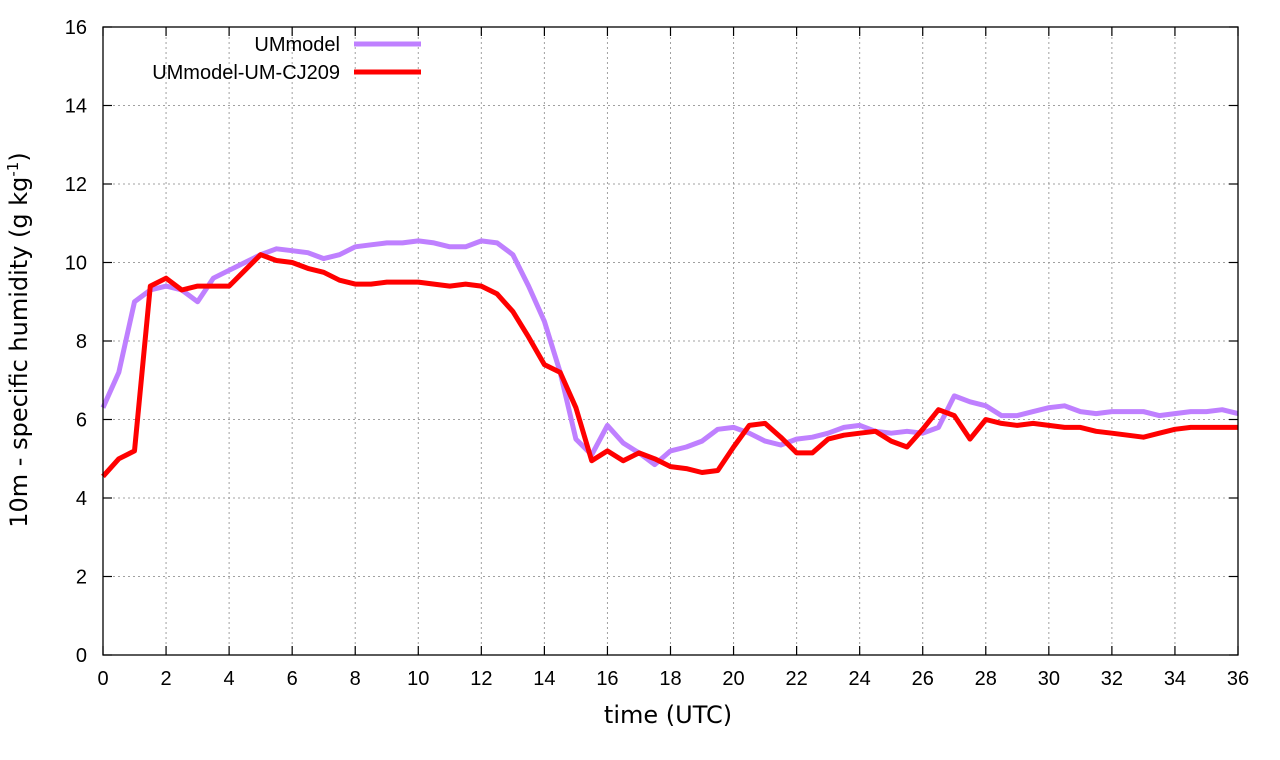 The height and width of the screenshot is (760, 1280). Describe the element at coordinates (544, 679) in the screenshot. I see `x-tick-label: 14` at that location.